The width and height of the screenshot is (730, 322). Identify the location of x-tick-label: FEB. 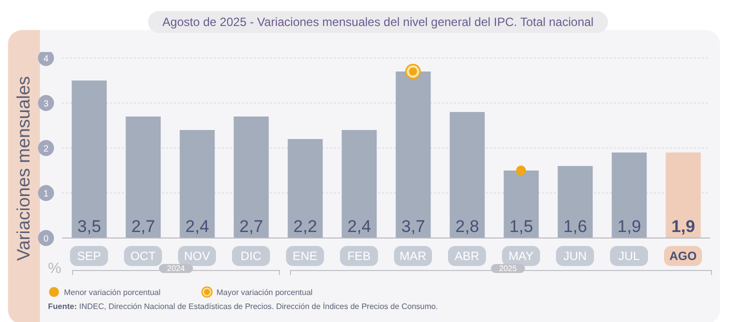
(359, 256).